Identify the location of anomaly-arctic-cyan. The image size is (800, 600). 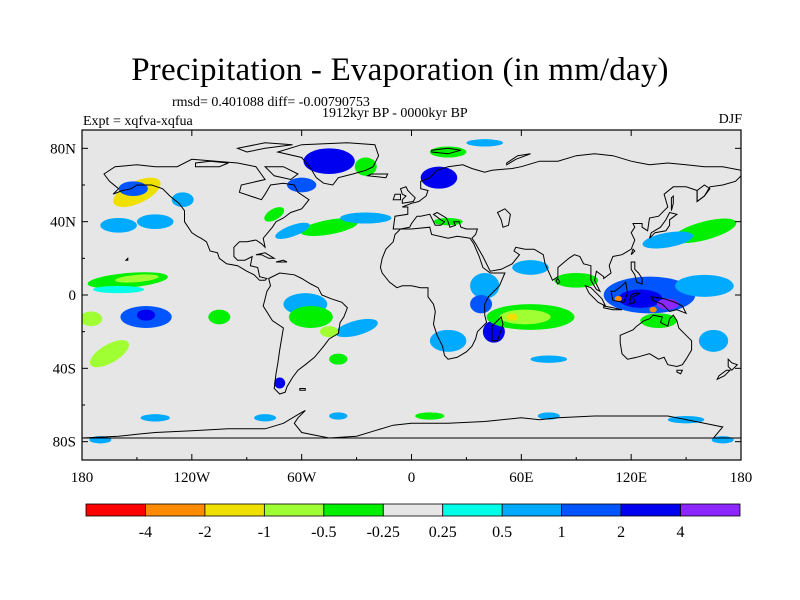
(485, 143).